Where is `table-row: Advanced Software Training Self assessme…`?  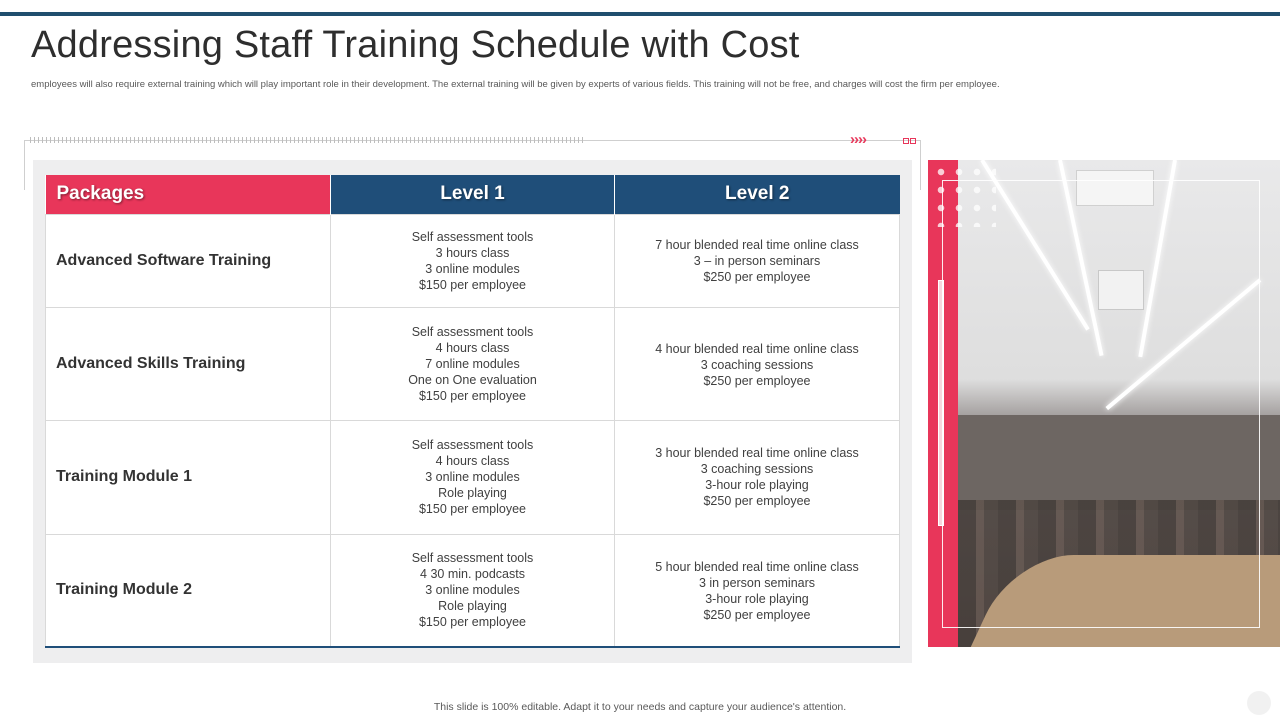 table-row: Advanced Software Training Self assessme… is located at coordinates (472, 260).